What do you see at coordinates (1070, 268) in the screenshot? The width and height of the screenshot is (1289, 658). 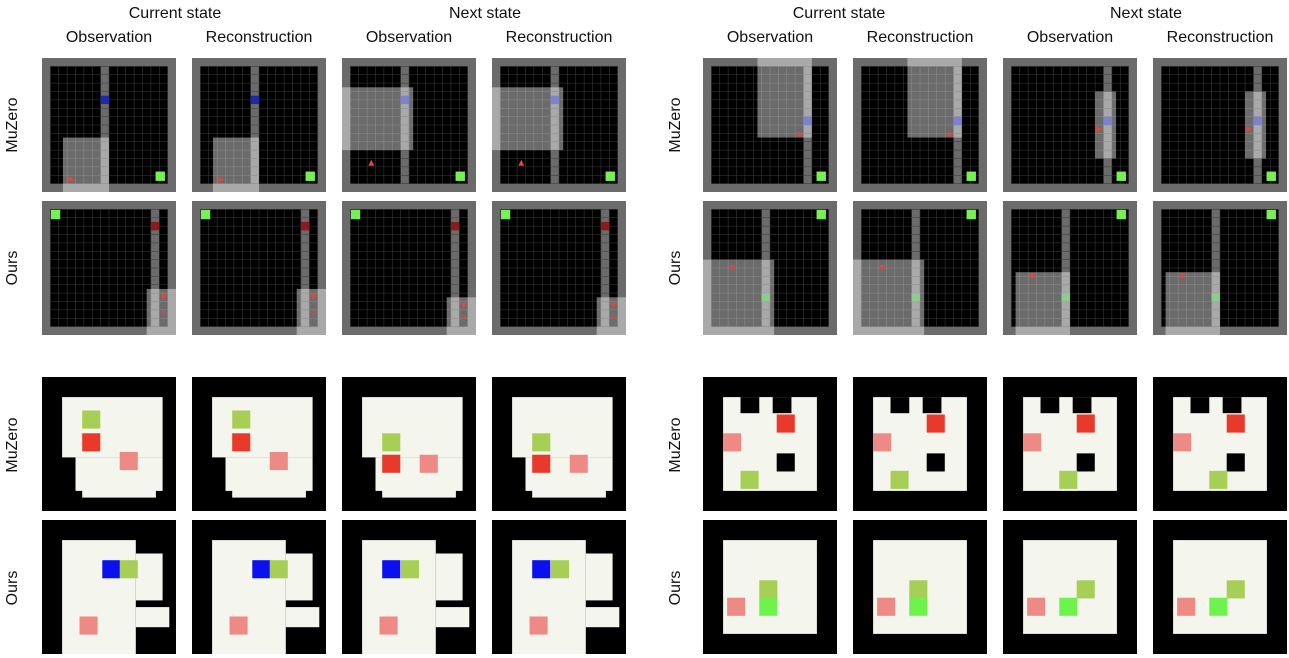 I see `gridworld-ours-right-next-observation` at bounding box center [1070, 268].